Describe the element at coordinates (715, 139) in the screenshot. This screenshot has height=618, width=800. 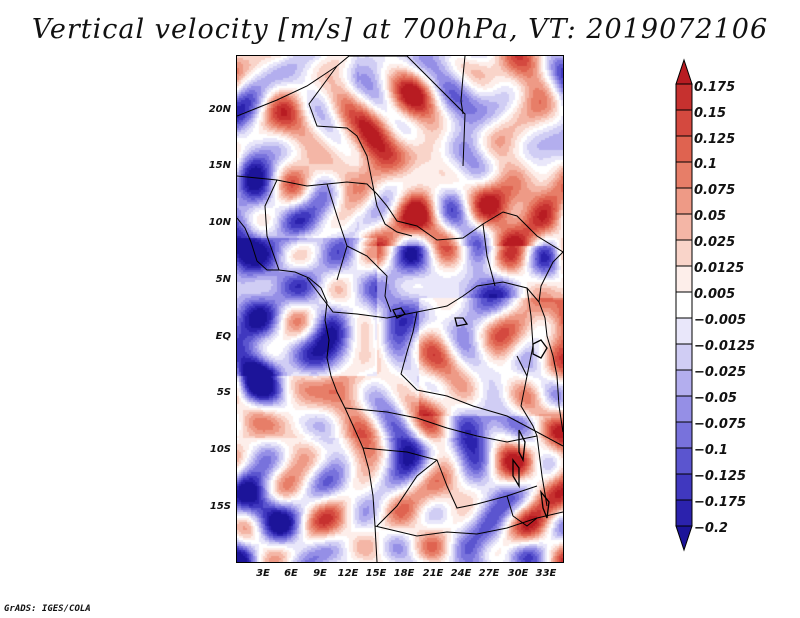
I see `colorbar-label: 0.125` at that location.